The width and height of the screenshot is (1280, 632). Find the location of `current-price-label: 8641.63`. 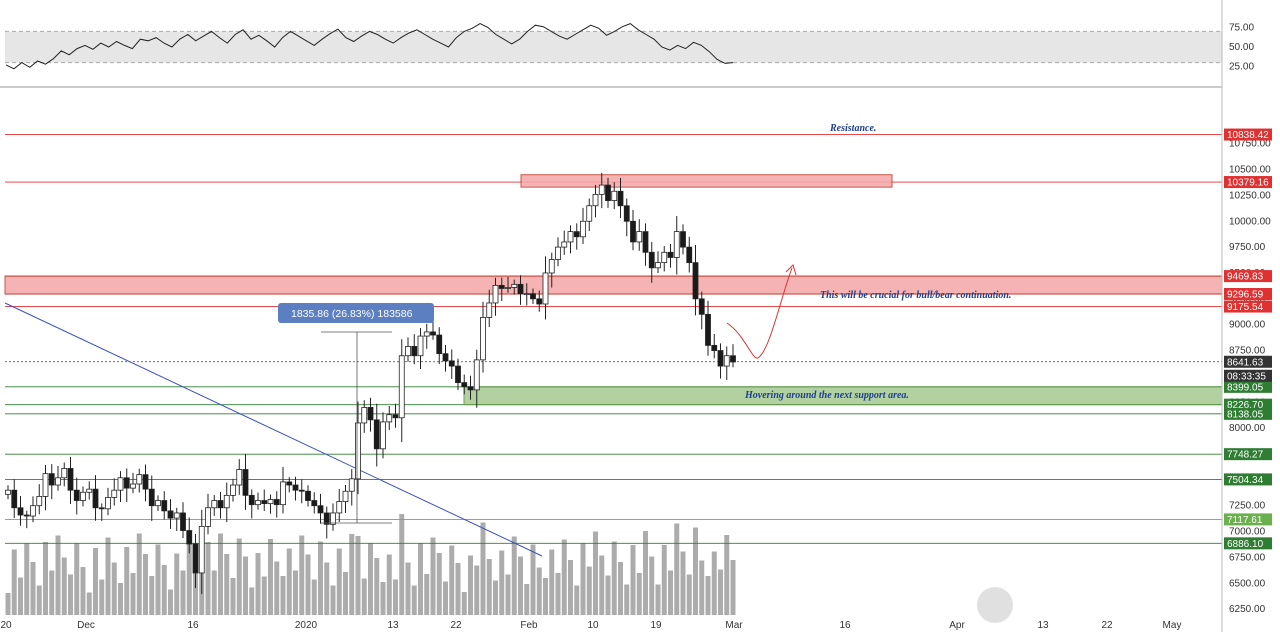

current-price-label: 8641.63 is located at coordinates (1245, 362).